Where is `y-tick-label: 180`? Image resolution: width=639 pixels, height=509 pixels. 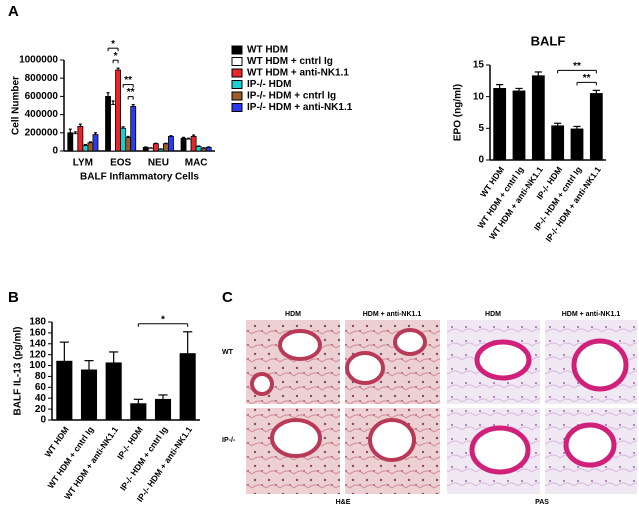
y-tick-label: 180 is located at coordinates (37, 322).